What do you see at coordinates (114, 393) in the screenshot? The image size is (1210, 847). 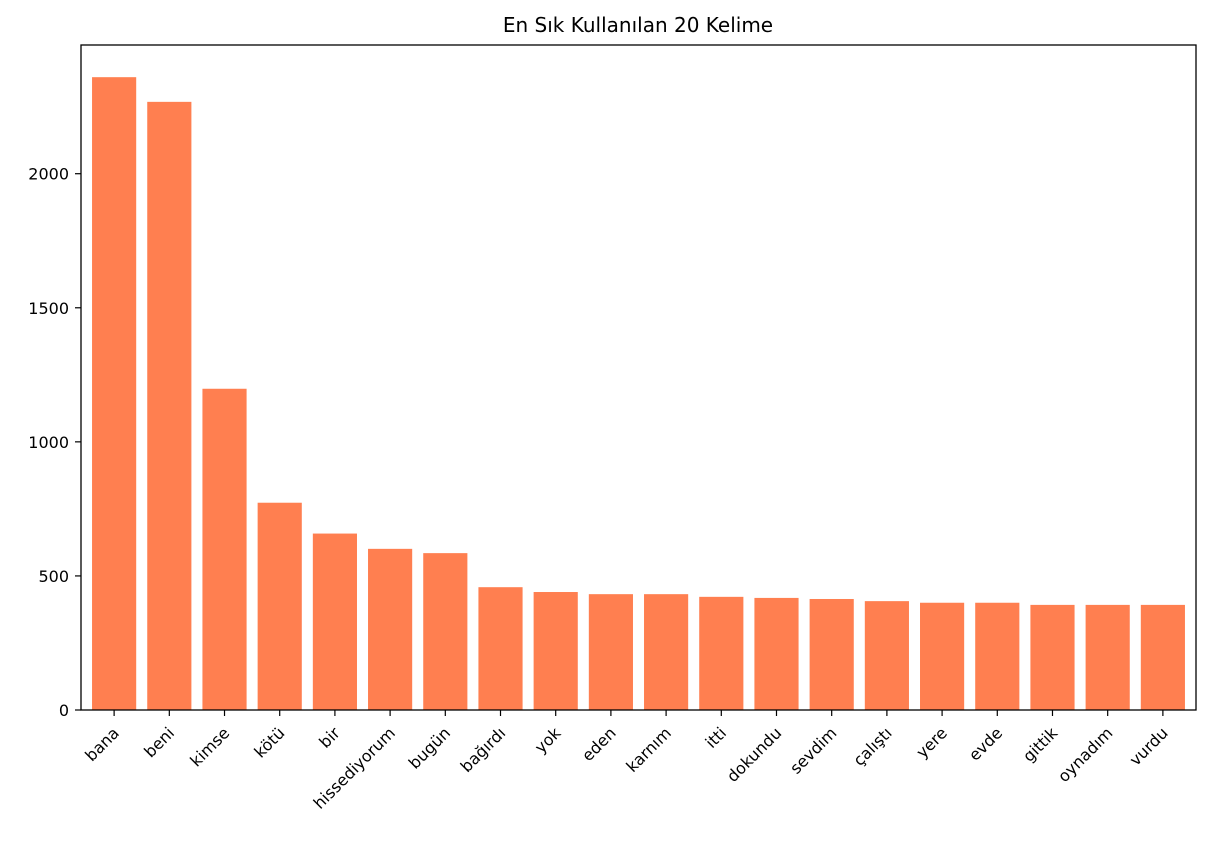 I see `bar-bana` at bounding box center [114, 393].